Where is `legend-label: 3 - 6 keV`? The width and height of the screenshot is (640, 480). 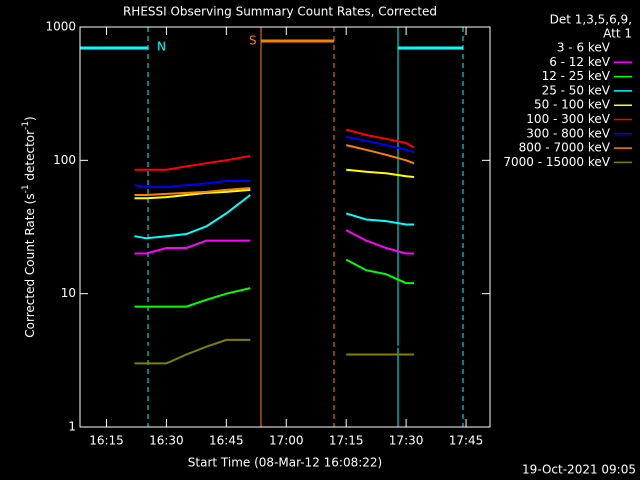
legend-label: 3 - 6 keV is located at coordinates (584, 48).